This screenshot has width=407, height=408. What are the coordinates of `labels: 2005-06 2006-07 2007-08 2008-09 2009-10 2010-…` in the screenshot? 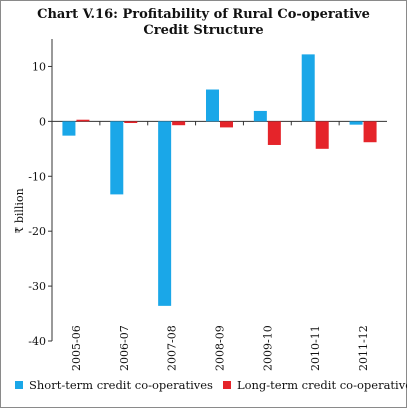 It's located at (220, 348).